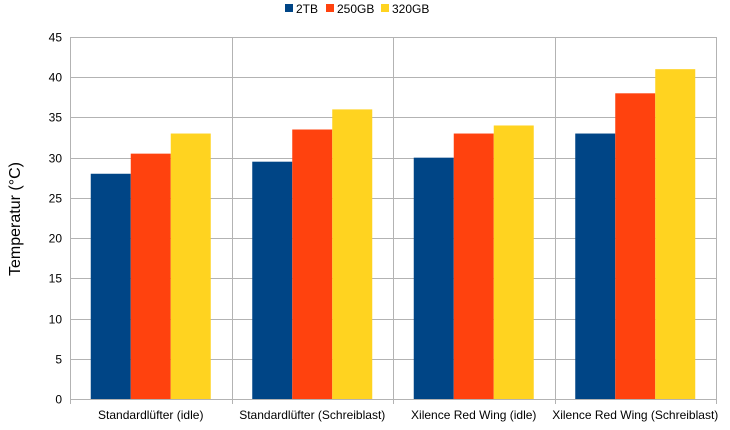  Describe the element at coordinates (410, 9) in the screenshot. I see `legend-label: 320GB` at that location.